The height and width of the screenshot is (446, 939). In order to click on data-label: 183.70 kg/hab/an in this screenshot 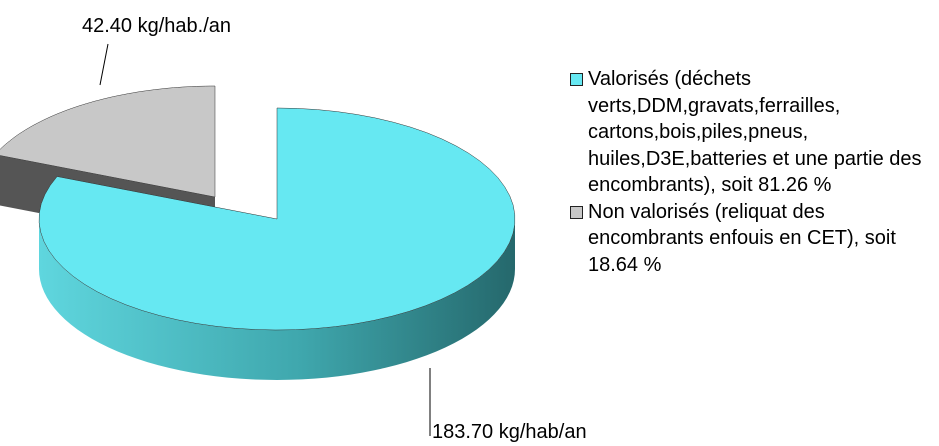, I will do `click(509, 432)`.